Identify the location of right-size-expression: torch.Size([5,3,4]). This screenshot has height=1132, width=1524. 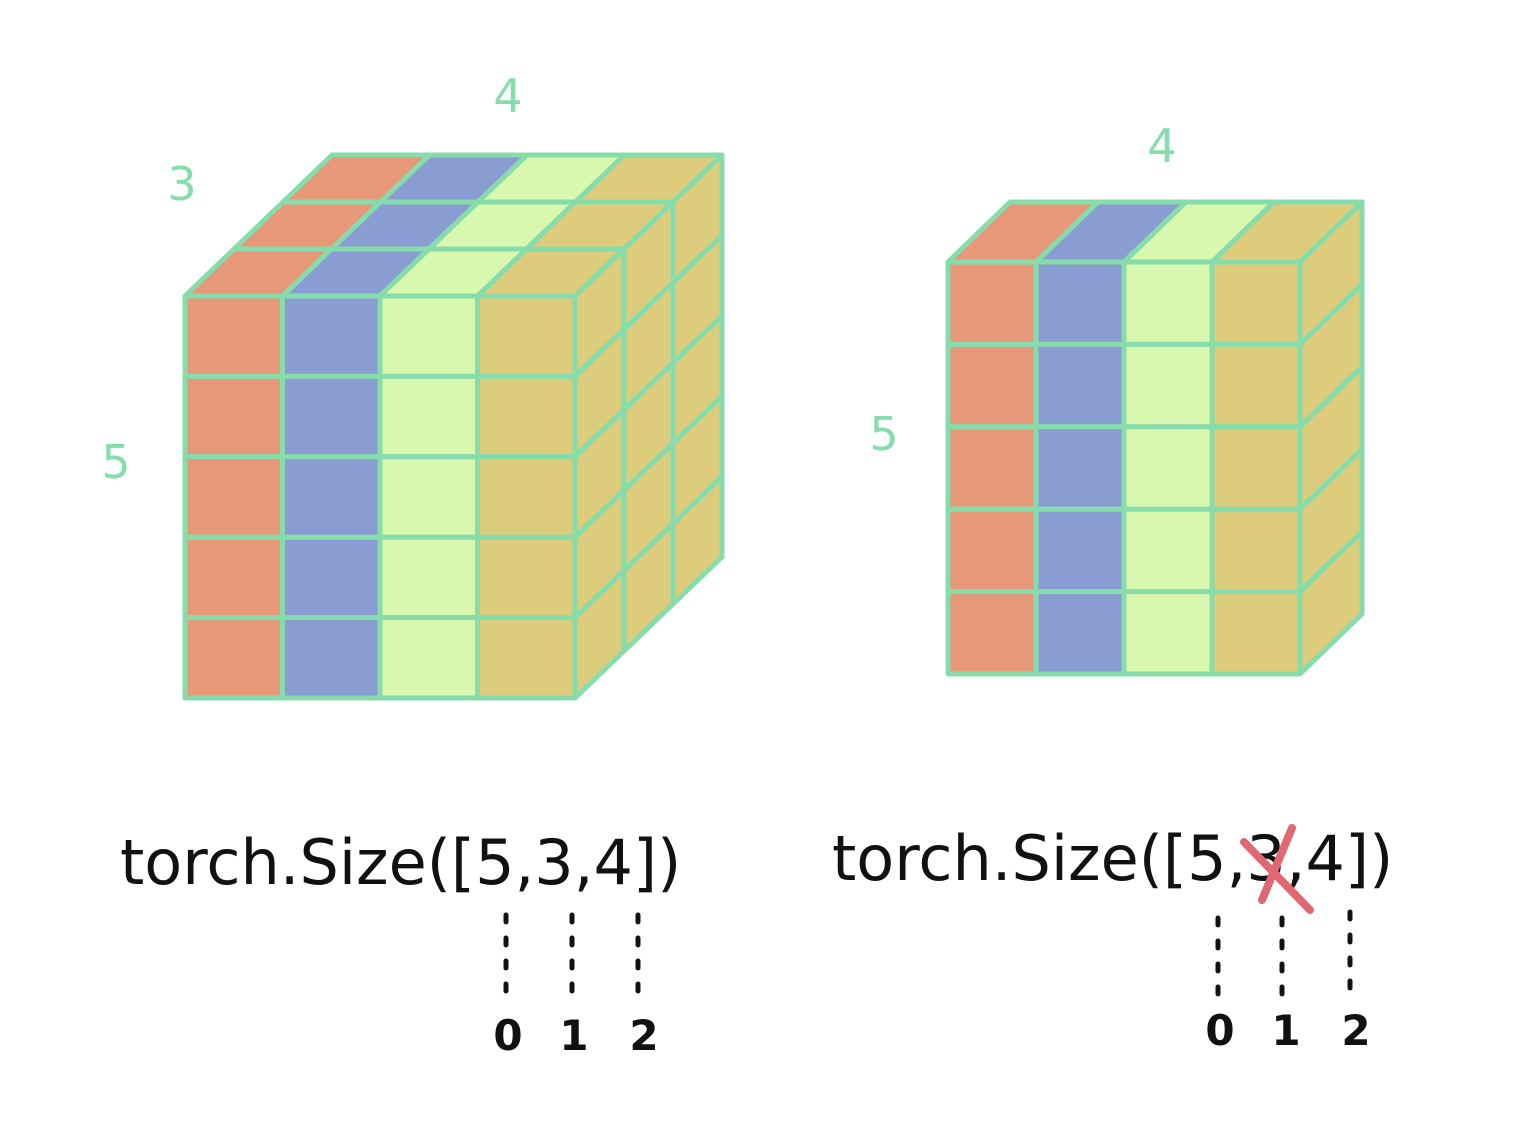
(1112, 858).